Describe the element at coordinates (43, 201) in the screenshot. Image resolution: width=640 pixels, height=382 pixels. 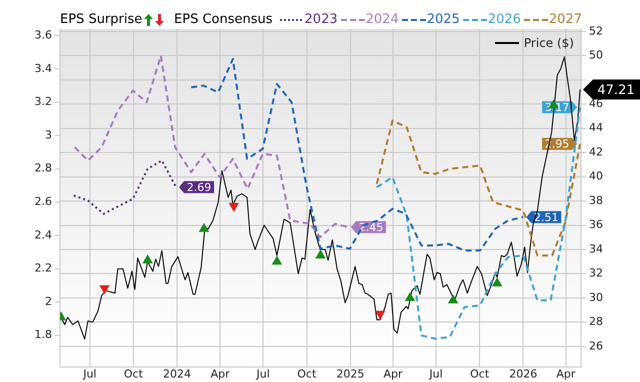
I see `y-tick-label: 2.6` at that location.